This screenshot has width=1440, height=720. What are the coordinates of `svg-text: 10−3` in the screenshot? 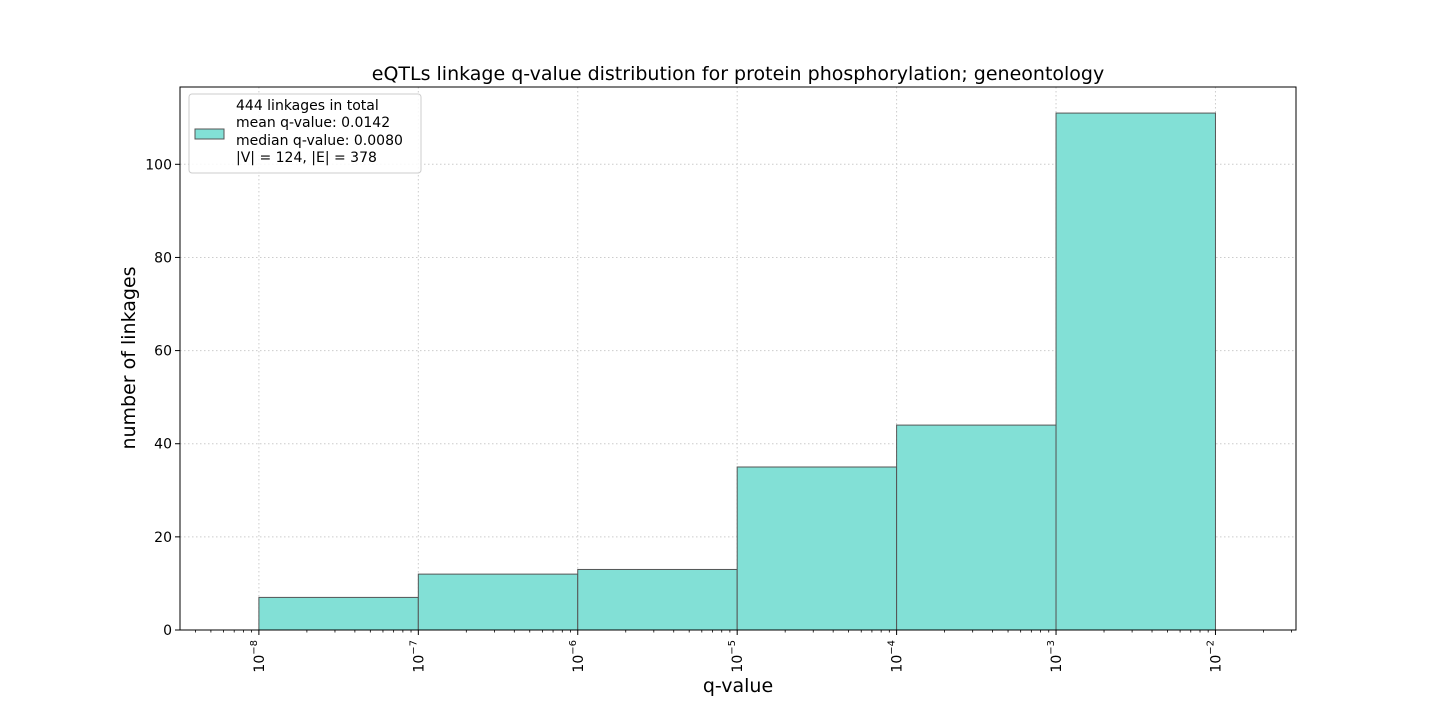 It's located at (1055, 656).